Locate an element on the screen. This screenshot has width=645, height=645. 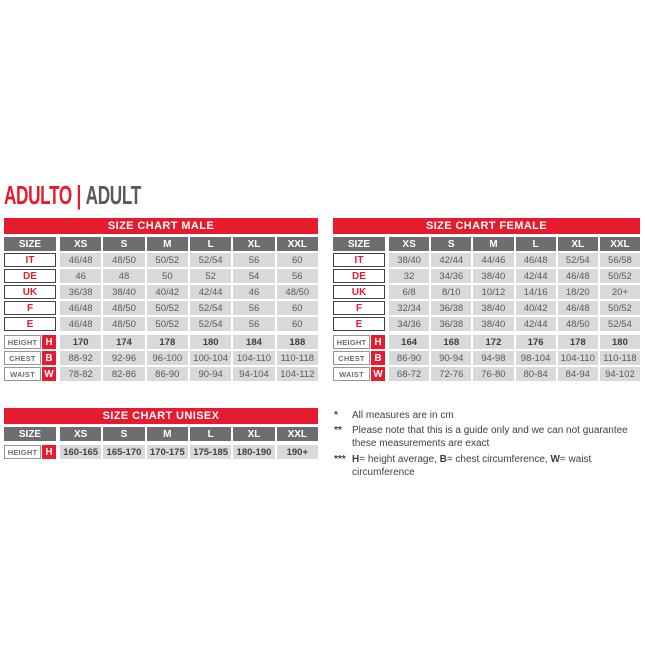
size-value-cell: 50 is located at coordinates (167, 276).